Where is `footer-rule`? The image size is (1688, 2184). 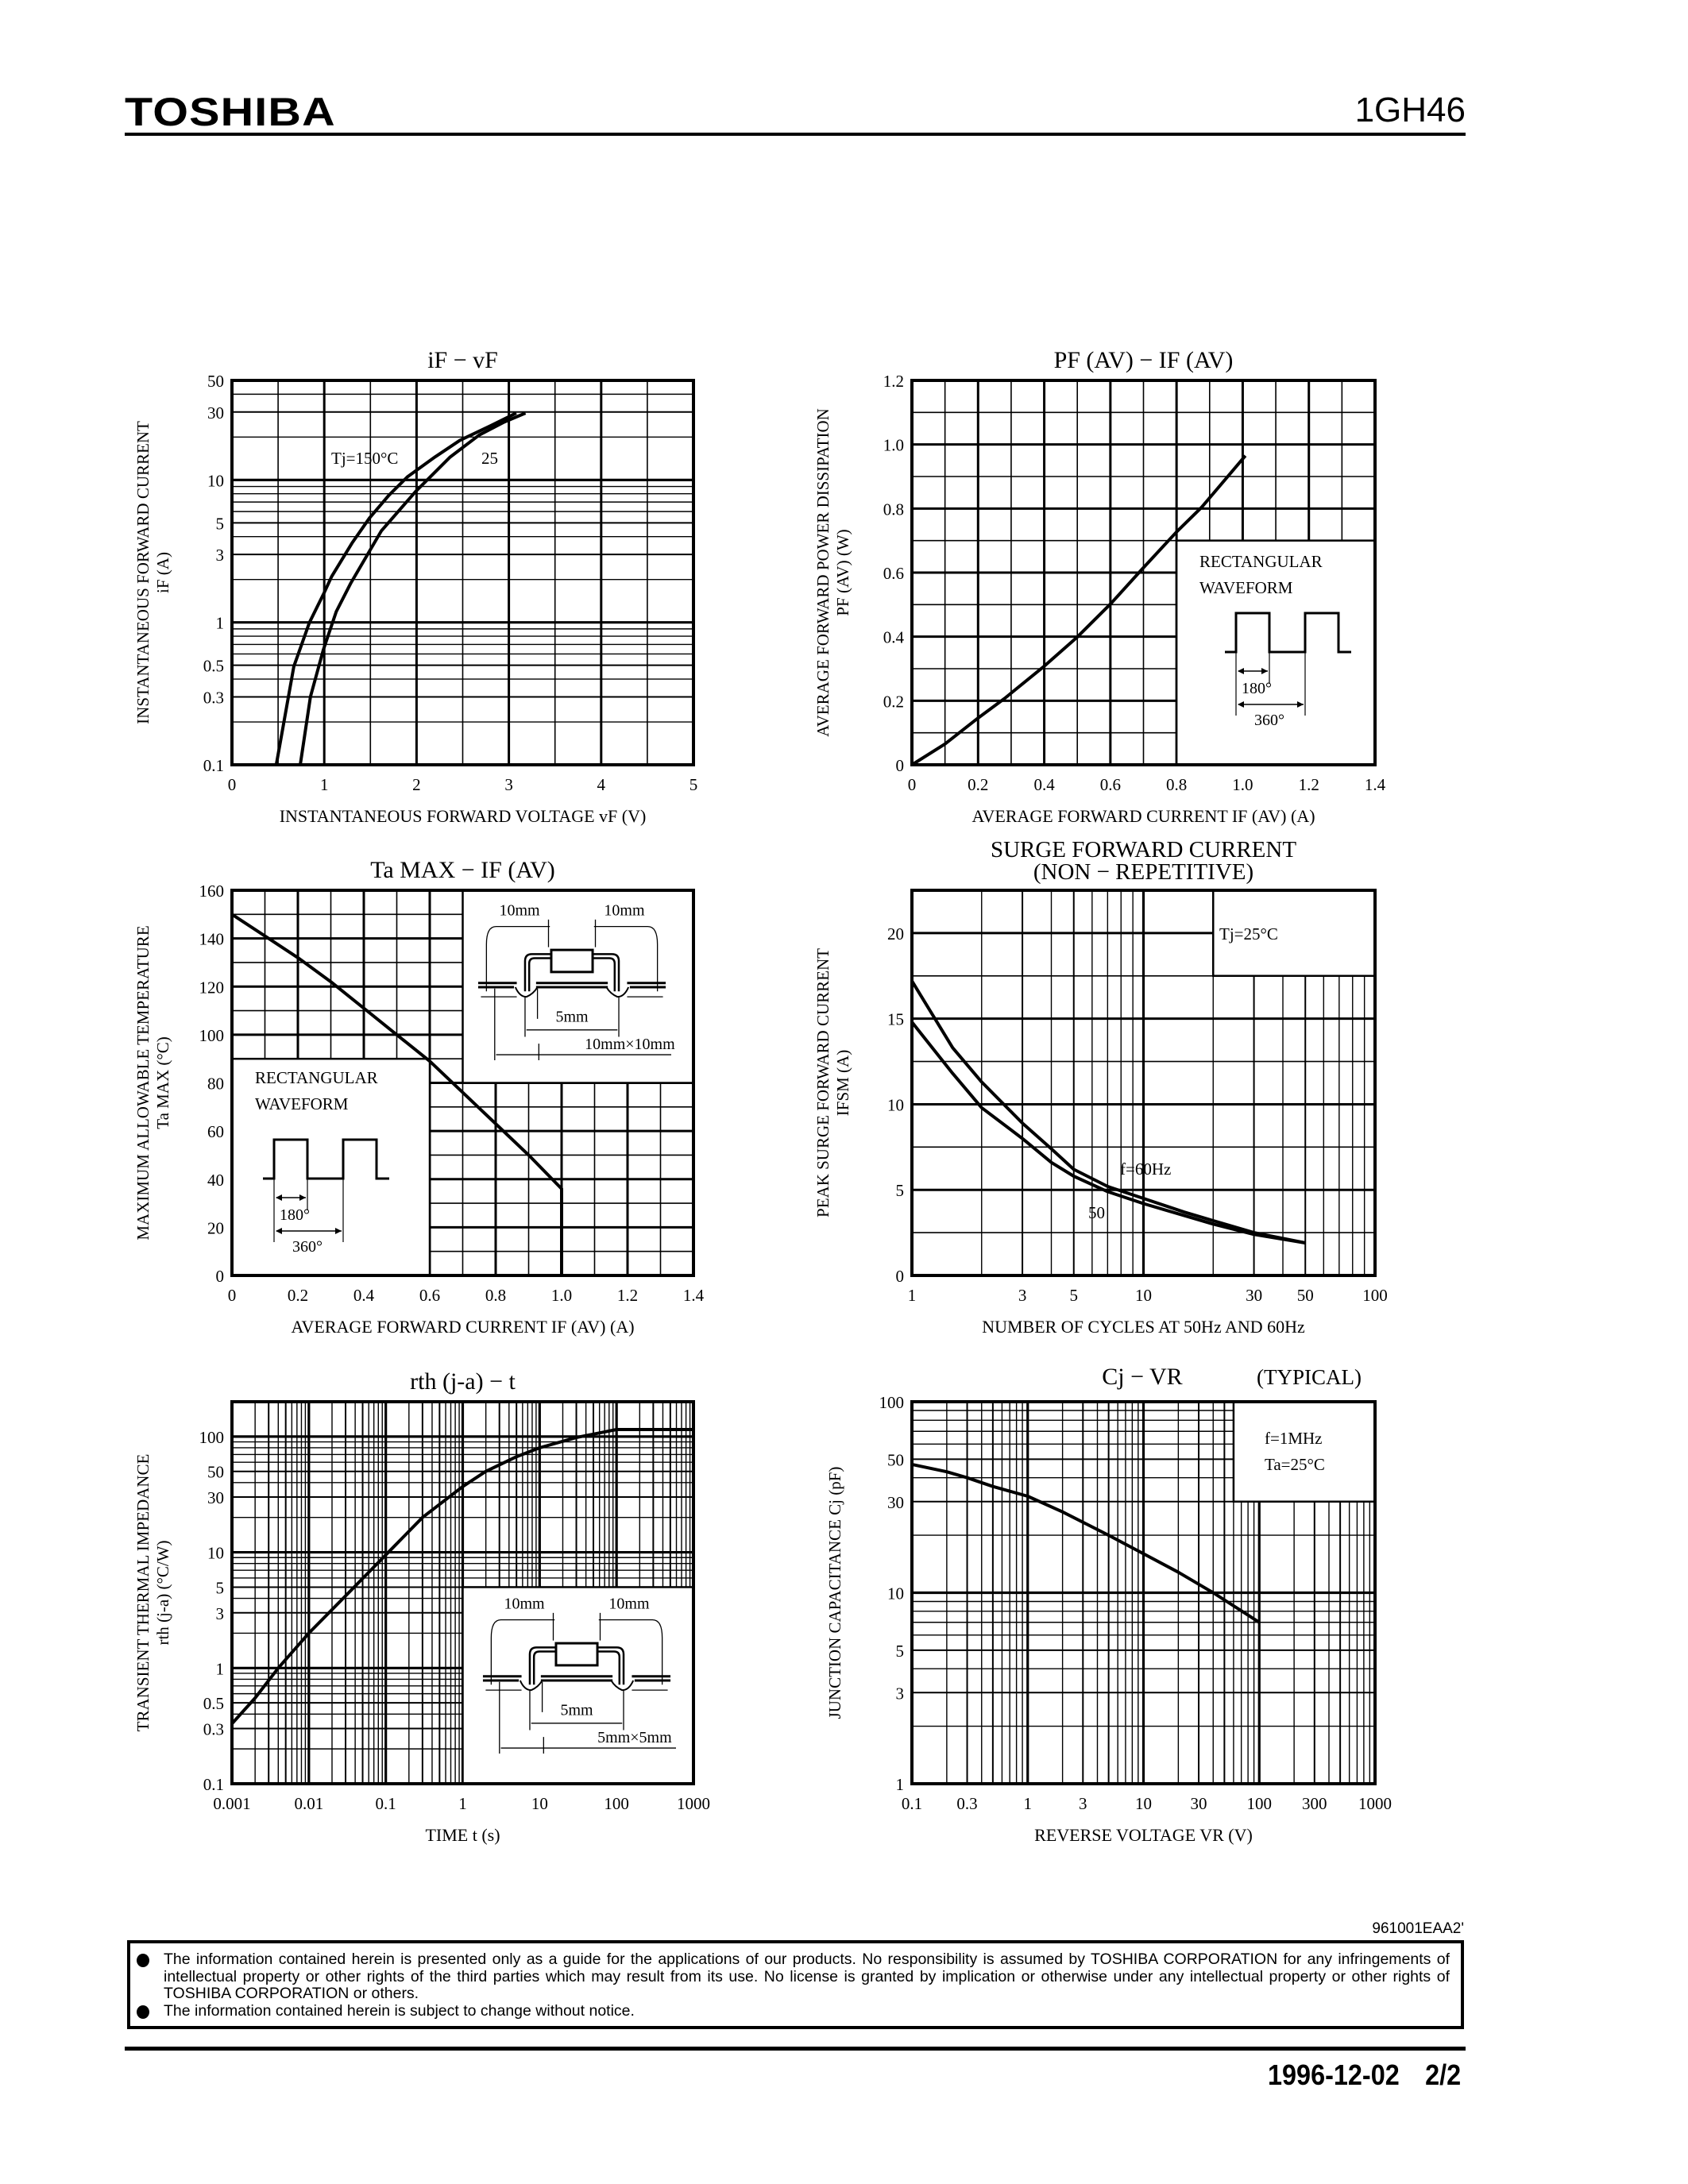
footer-rule is located at coordinates (795, 2049).